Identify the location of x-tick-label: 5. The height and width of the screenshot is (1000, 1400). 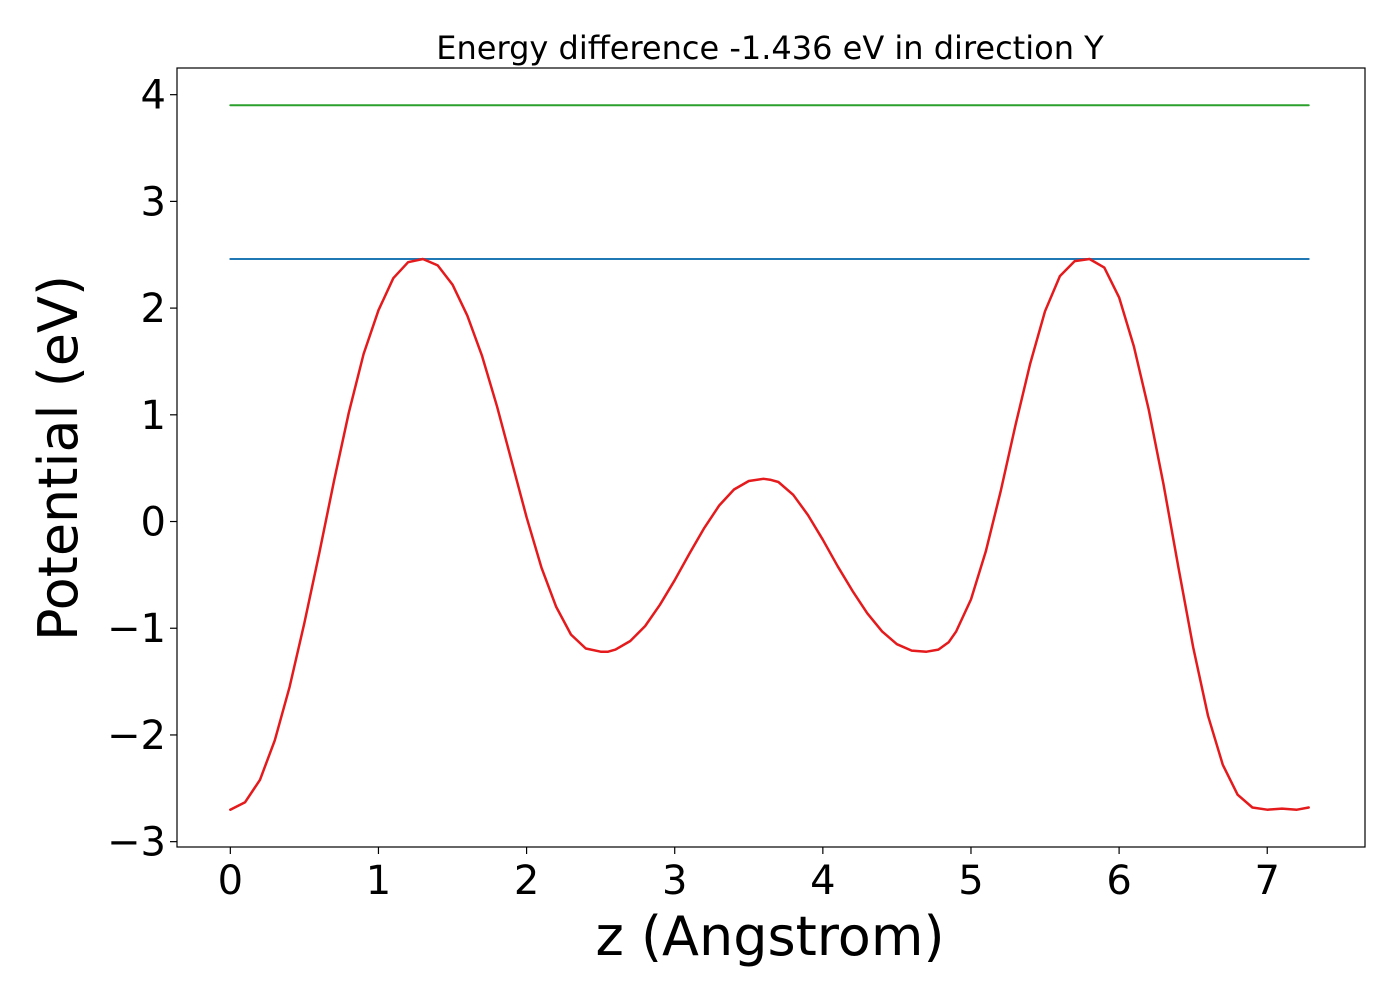
(970, 881).